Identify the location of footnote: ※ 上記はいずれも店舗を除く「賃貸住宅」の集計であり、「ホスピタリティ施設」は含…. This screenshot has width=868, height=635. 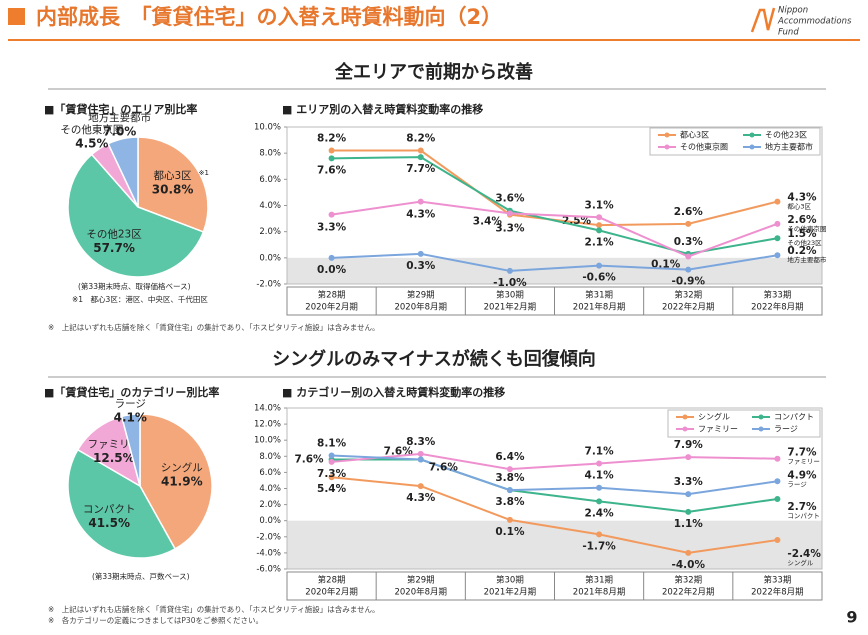
(213, 327).